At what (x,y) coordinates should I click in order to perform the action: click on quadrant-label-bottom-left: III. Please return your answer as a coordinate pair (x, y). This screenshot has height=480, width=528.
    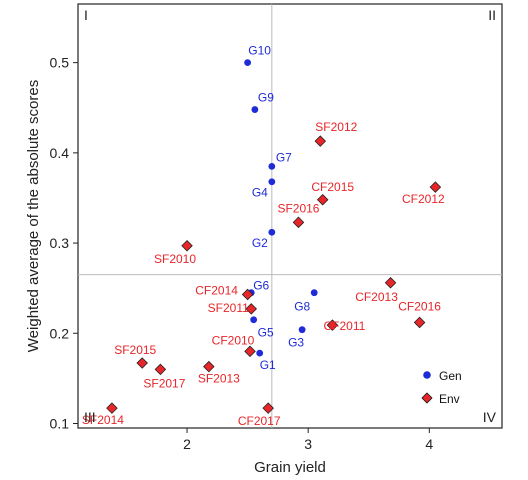
    Looking at the image, I should click on (90, 417).